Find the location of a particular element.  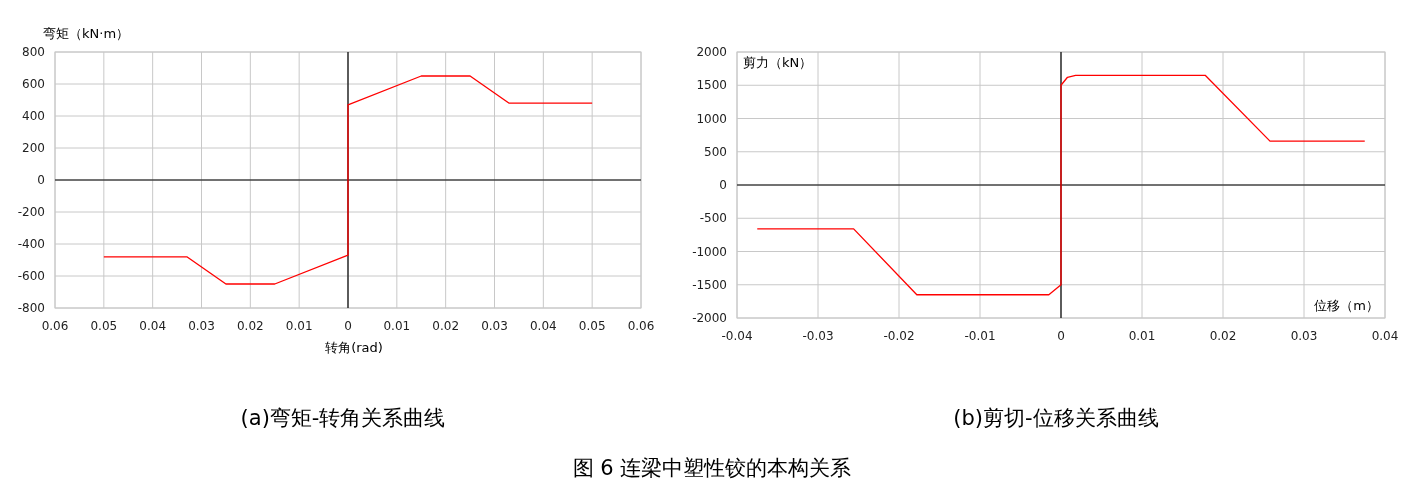

y-tick-label: 800 is located at coordinates (33, 52).